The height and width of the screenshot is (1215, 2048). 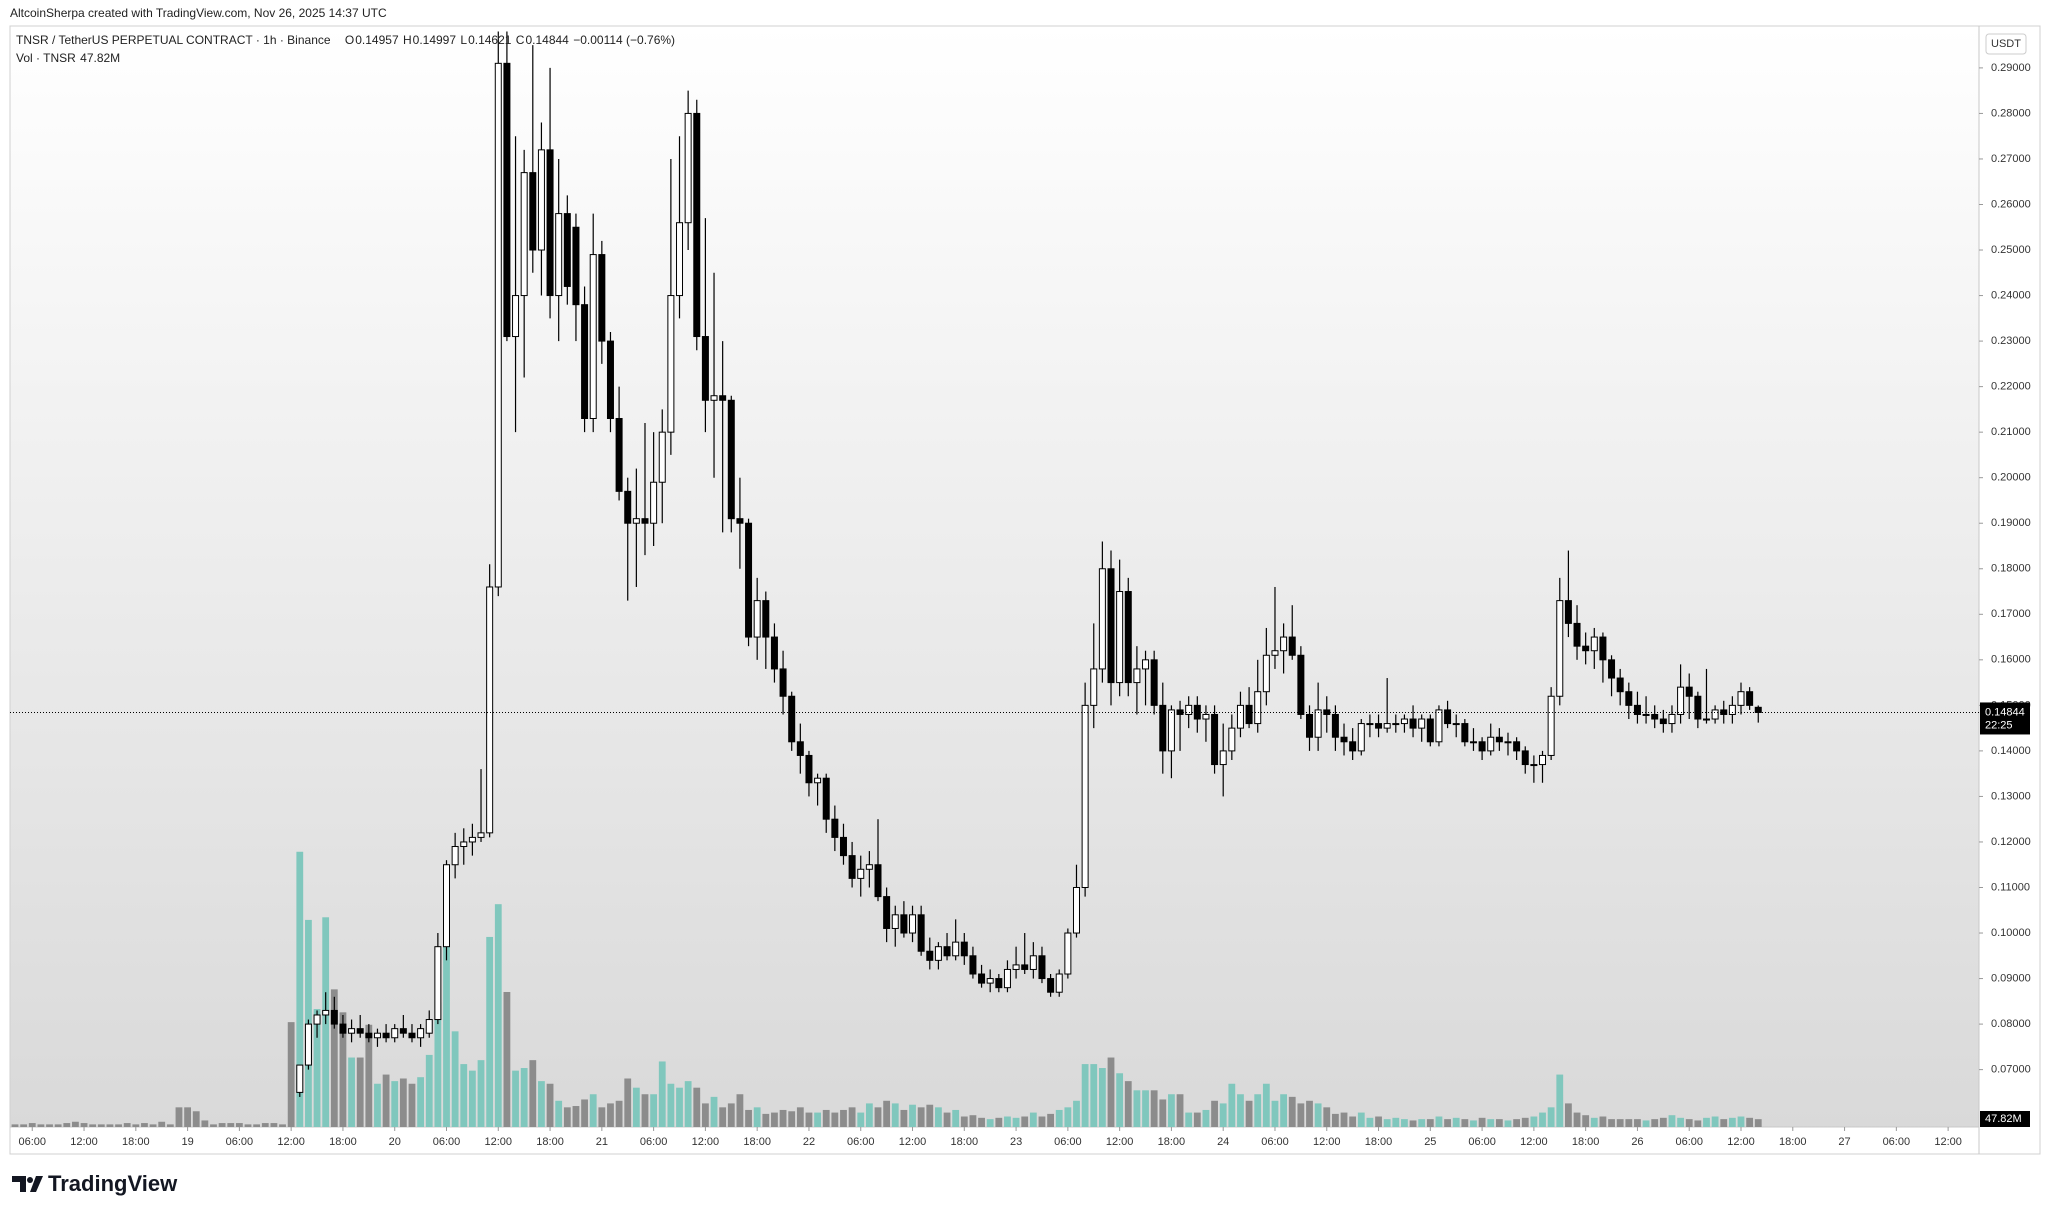 What do you see at coordinates (547, 40) in the screenshot?
I see `ohlc-value: 0.14844` at bounding box center [547, 40].